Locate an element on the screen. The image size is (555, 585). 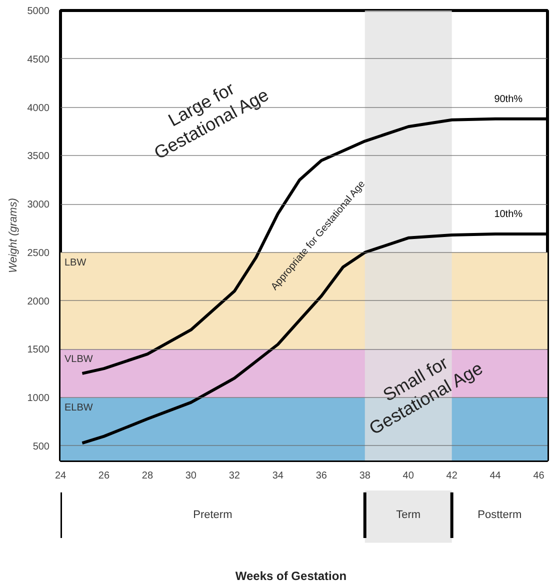
x-tick-label: 42 is located at coordinates (452, 476).